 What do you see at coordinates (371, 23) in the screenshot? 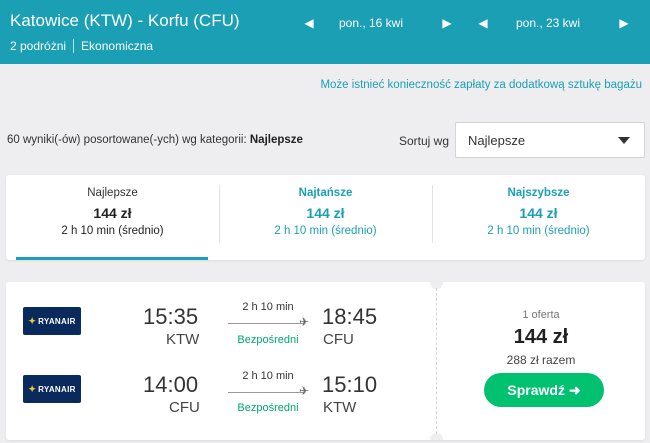
I see `departure-date: pon., 16 kwi` at bounding box center [371, 23].